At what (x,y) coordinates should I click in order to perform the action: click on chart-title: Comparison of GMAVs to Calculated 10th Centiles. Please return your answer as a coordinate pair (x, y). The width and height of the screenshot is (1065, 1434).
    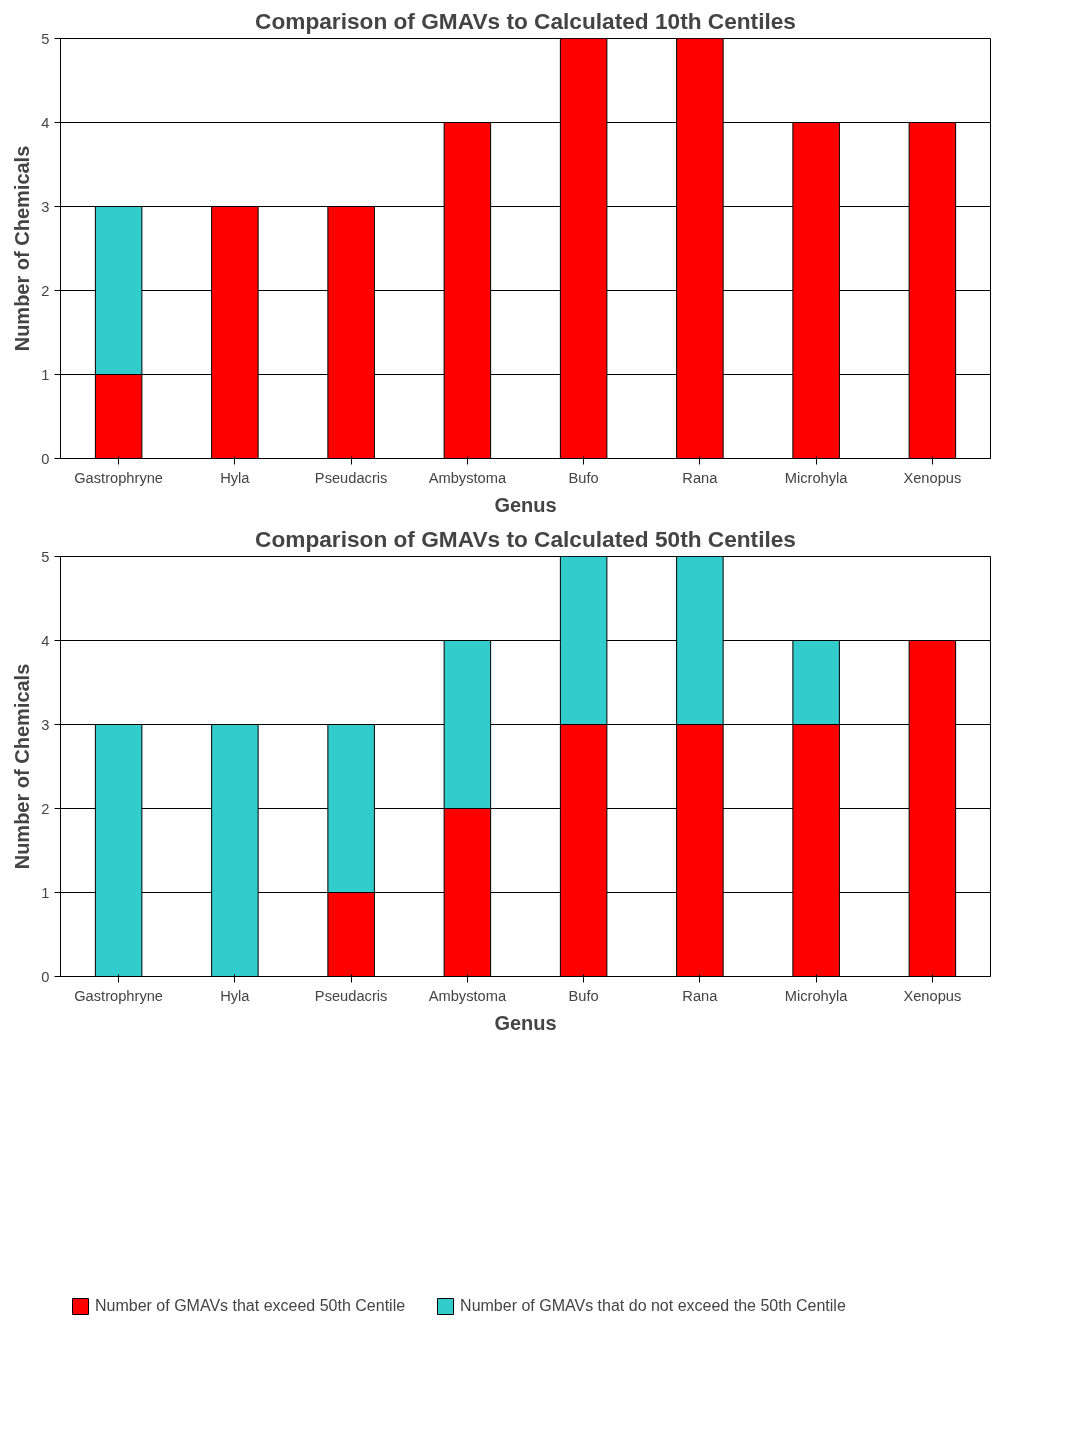
    Looking at the image, I should click on (525, 20).